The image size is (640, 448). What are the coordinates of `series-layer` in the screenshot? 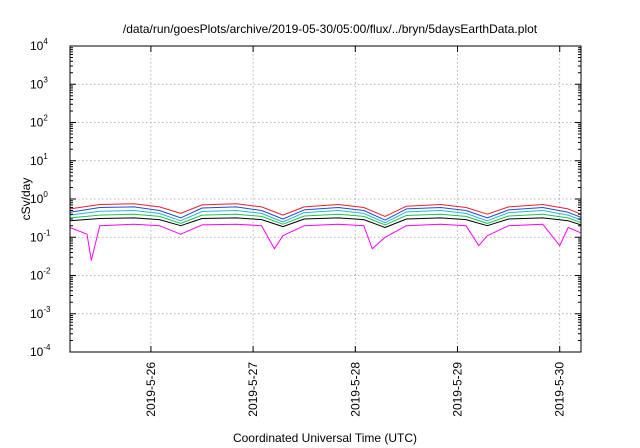 It's located at (325, 232).